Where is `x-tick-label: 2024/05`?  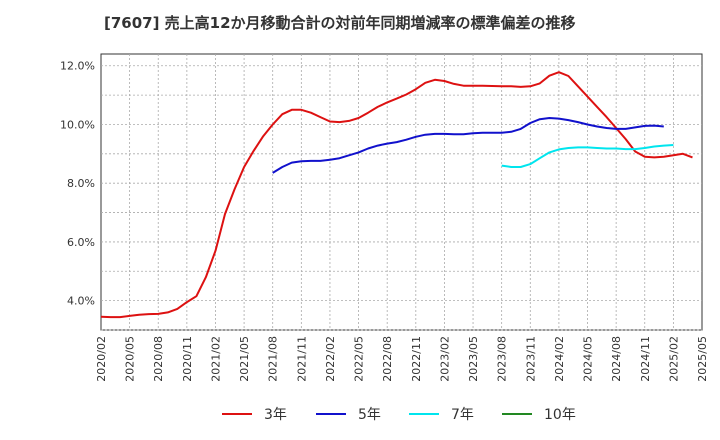 x-tick-label: 2024/05 is located at coordinates (588, 359).